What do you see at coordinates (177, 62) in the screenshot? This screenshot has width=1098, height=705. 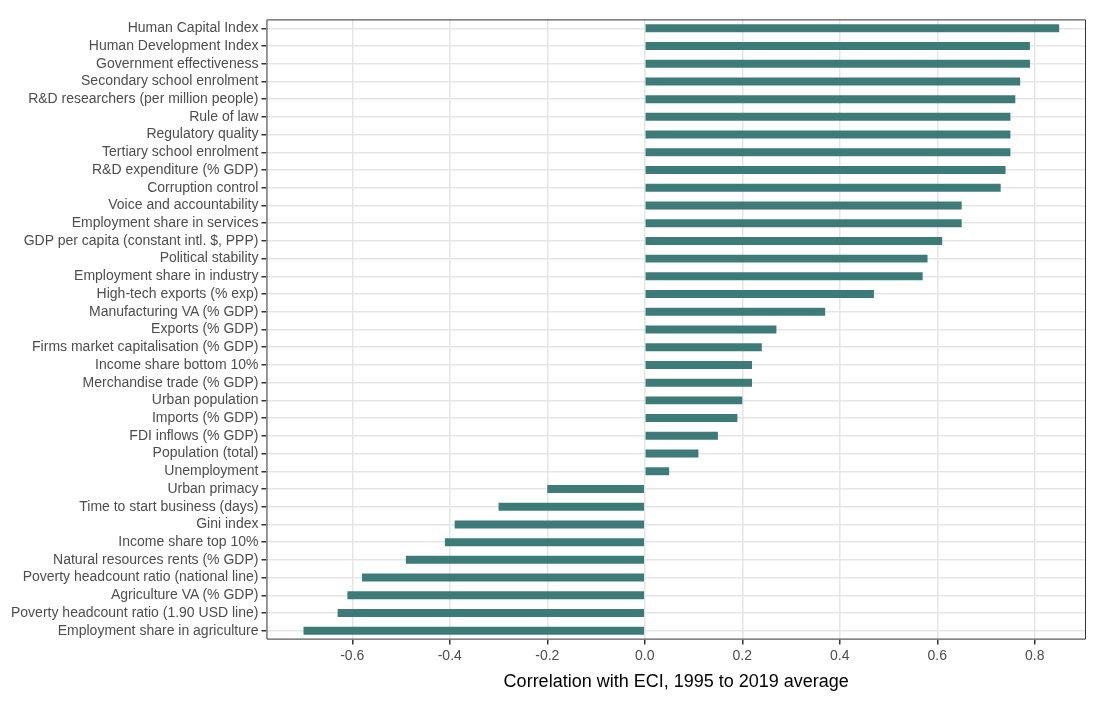 I see `y-tick-label: Government effectiveness` at bounding box center [177, 62].